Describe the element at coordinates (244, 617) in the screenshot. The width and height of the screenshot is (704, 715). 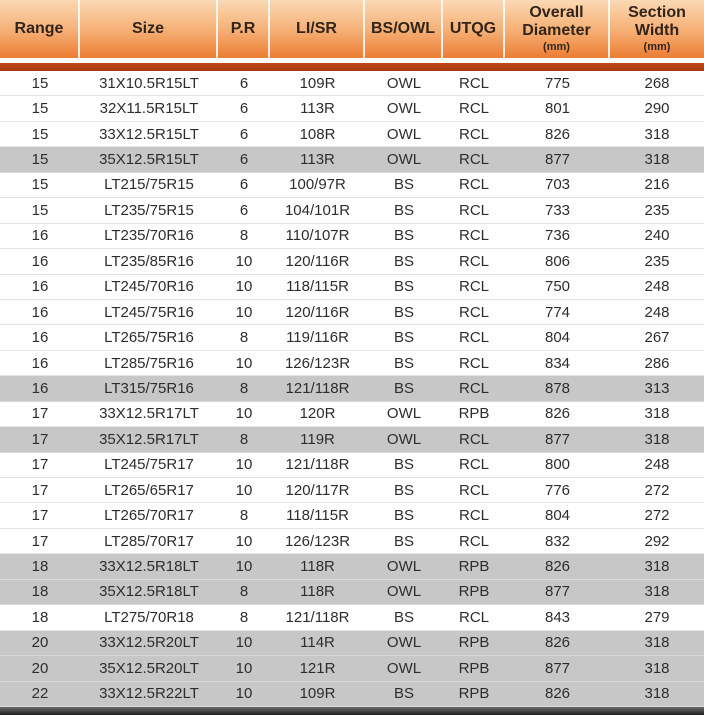
I see `cell-pr: 8` at that location.